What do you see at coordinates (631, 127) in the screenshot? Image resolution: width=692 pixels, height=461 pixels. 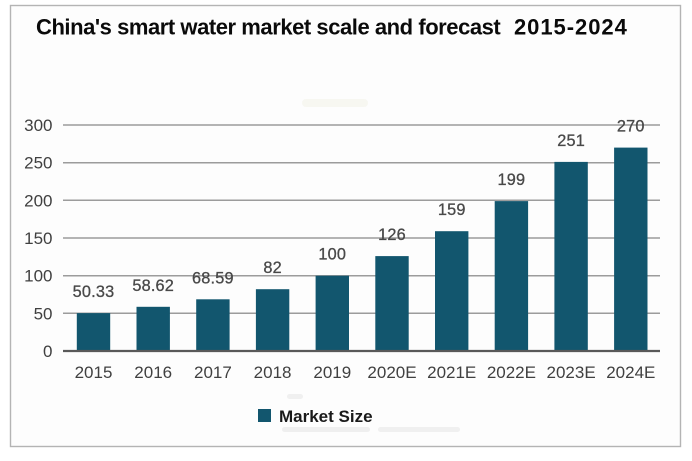 I see `svg-text: 270` at bounding box center [631, 127].